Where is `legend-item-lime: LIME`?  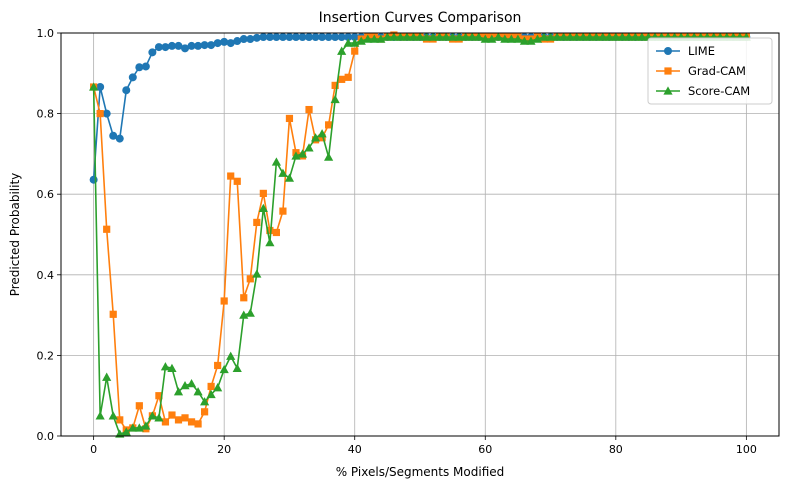
legend-item-lime: LIME is located at coordinates (685, 51).